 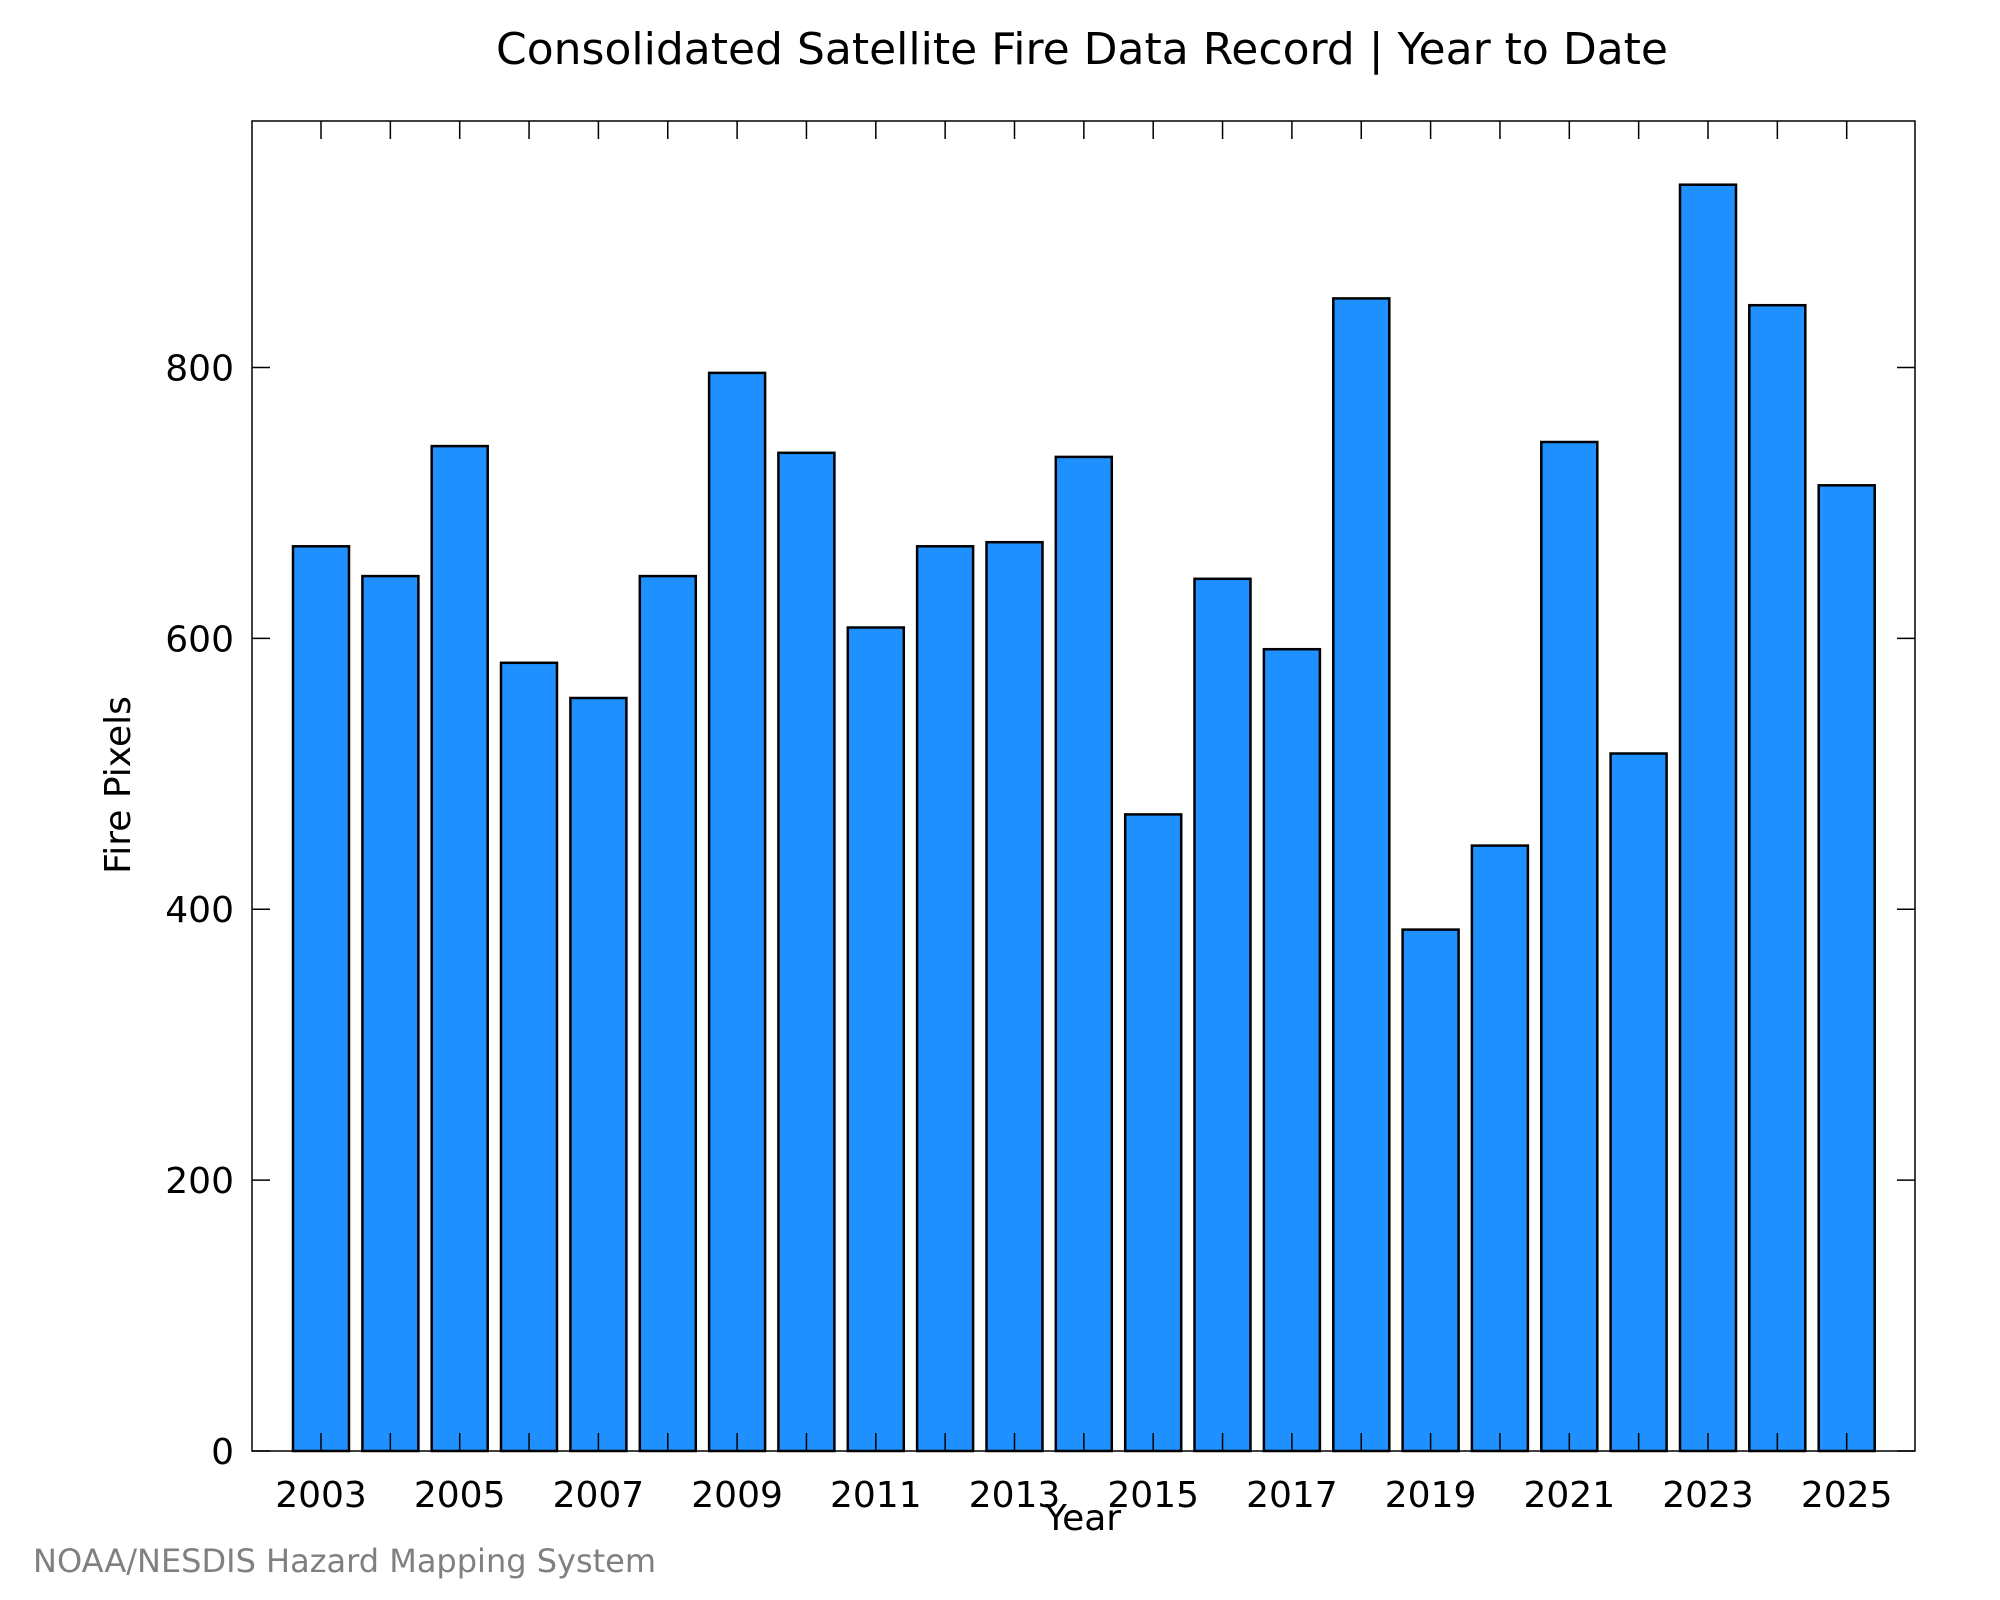 What do you see at coordinates (1500, 1148) in the screenshot?
I see `bar-2020` at bounding box center [1500, 1148].